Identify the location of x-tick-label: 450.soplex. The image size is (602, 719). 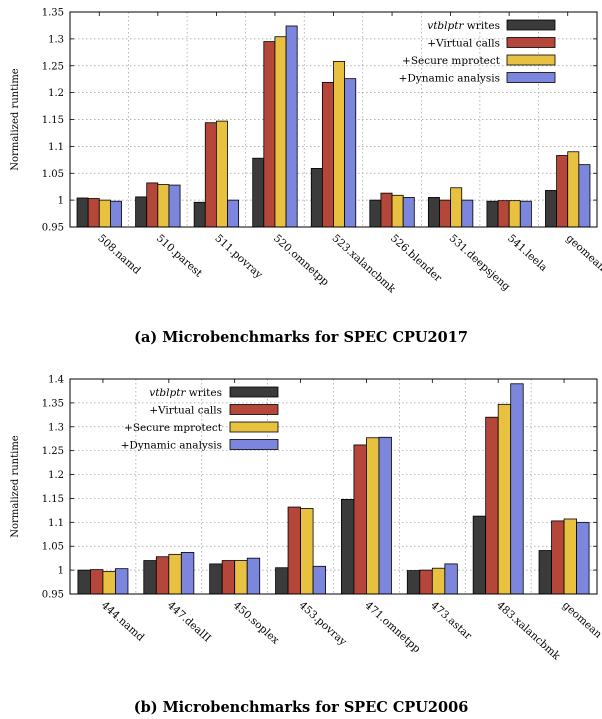
(256, 622).